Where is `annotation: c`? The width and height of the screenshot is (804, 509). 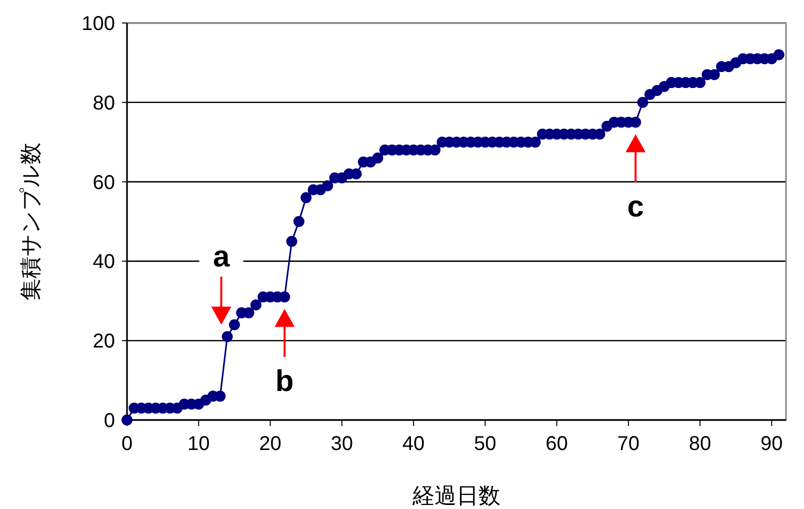 annotation: c is located at coordinates (635, 207).